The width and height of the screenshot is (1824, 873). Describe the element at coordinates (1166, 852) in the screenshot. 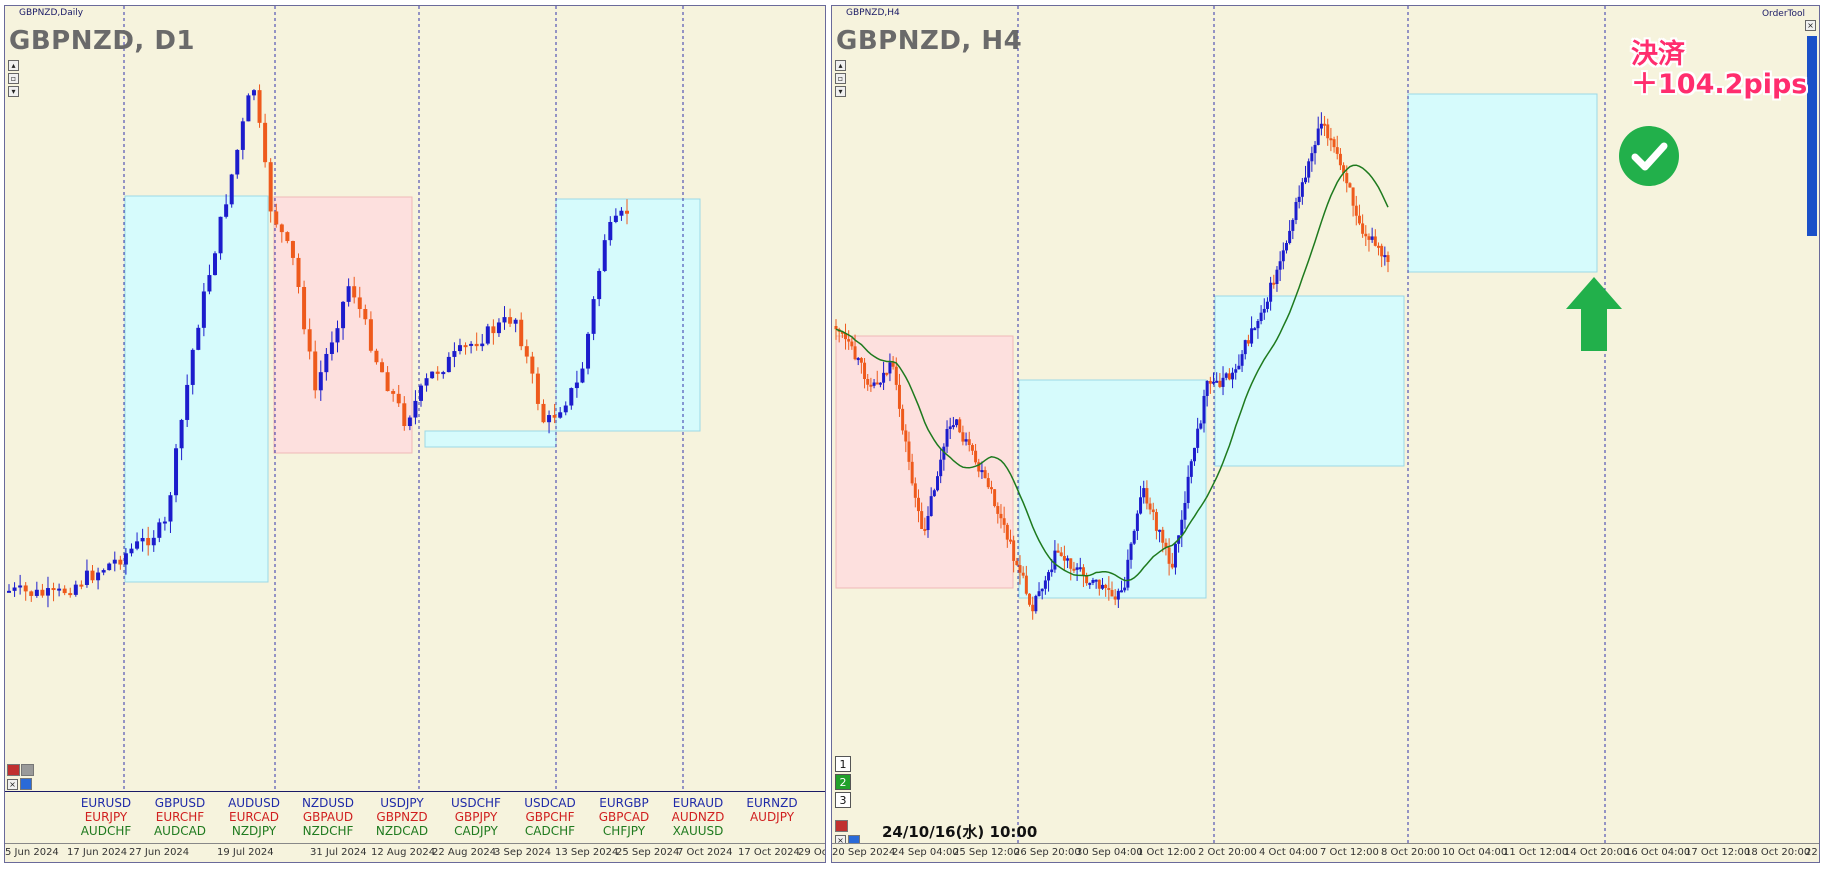

I see `time-label: 1 Oct 12:00` at that location.